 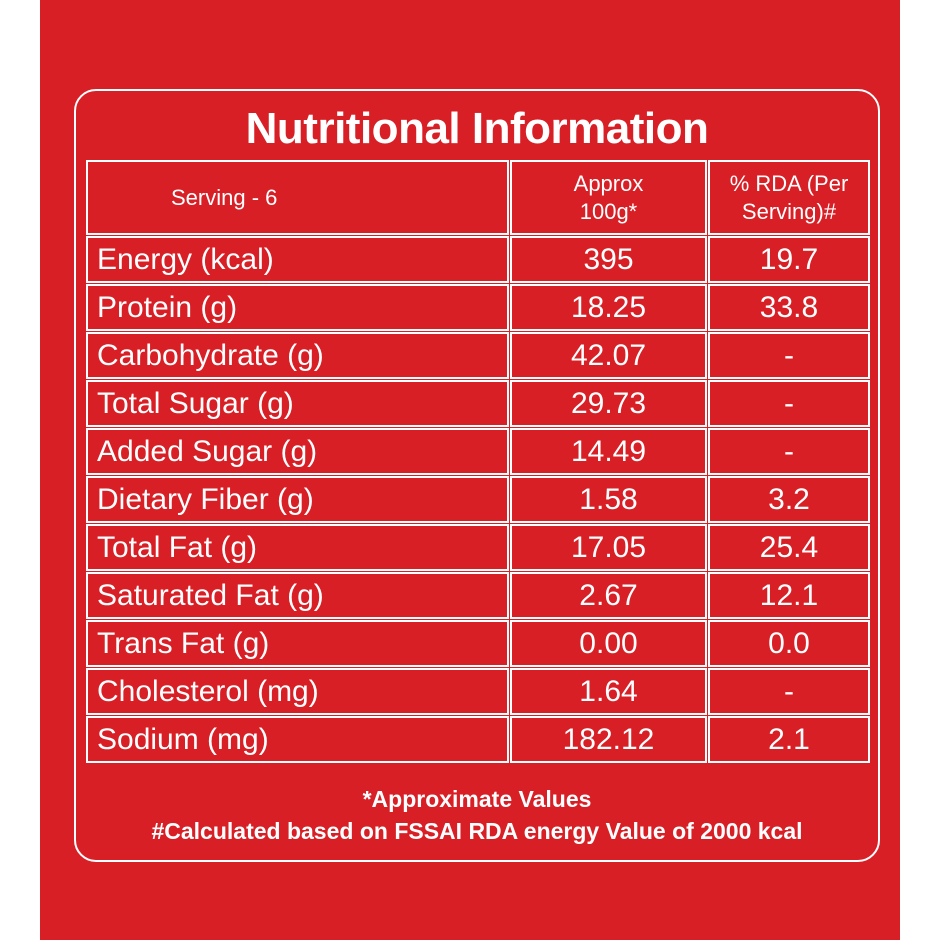 I want to click on footer-approx-note: *Approximate Values, so click(x=477, y=799).